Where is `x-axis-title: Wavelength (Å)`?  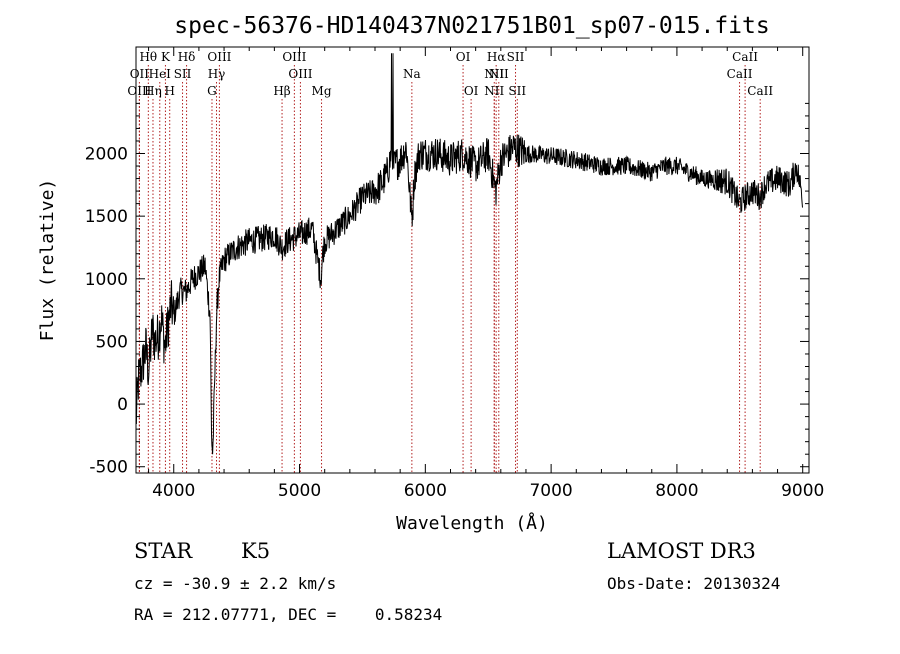 x-axis-title: Wavelength (Å) is located at coordinates (472, 523).